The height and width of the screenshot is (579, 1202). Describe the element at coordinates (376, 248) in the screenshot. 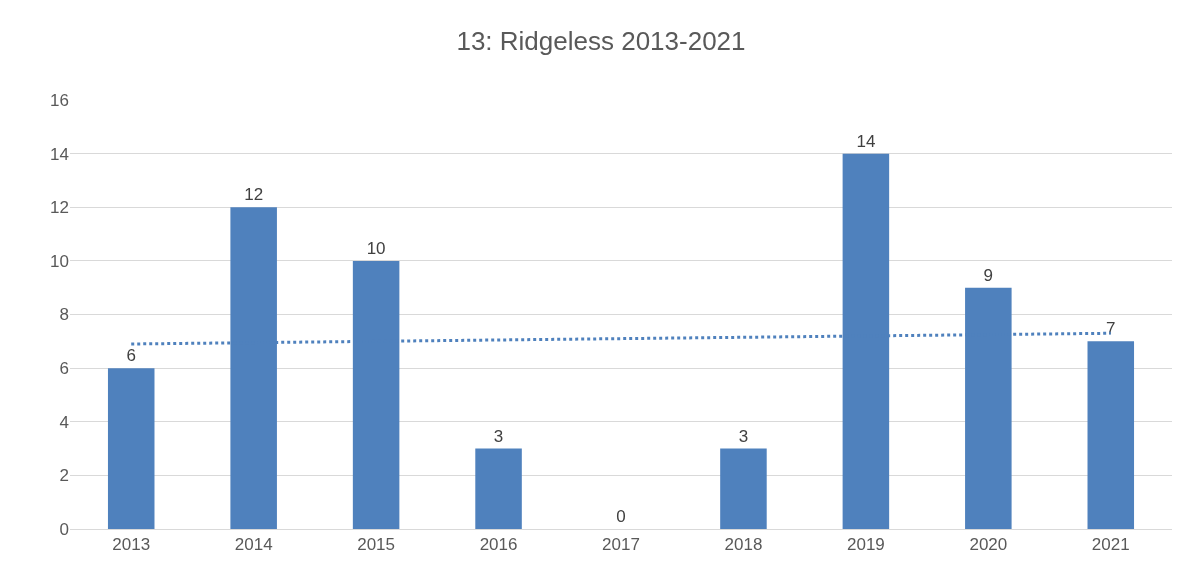

I see `data-label: 10` at that location.